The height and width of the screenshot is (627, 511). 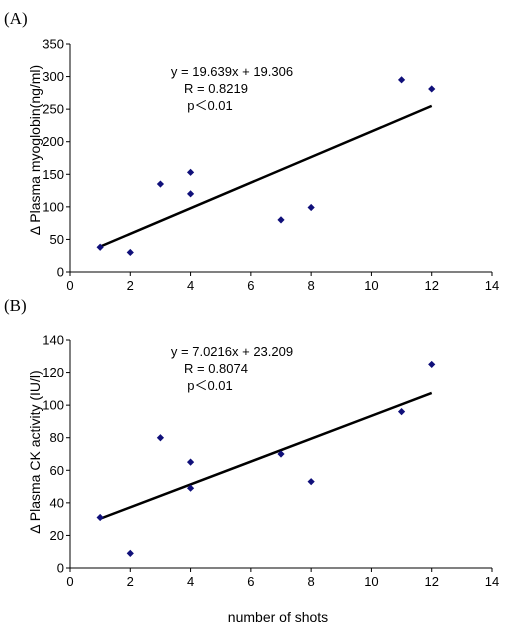 What do you see at coordinates (16, 18) in the screenshot?
I see `panel-a-label: (A)` at bounding box center [16, 18].